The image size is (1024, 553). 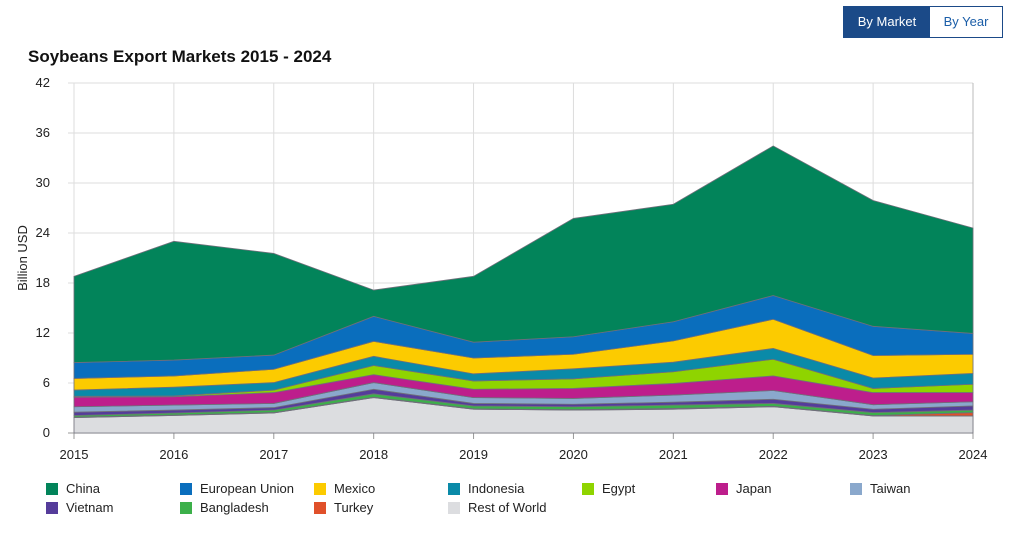 I want to click on y-axis-label: Billion USD, so click(x=22, y=258).